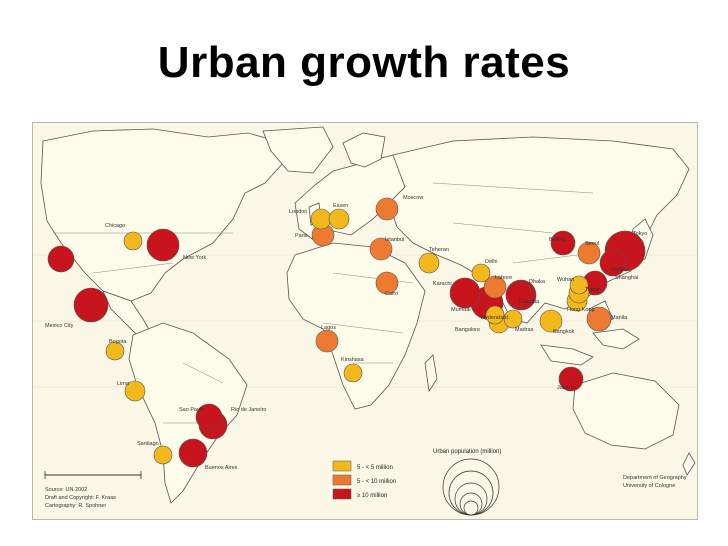  Describe the element at coordinates (619, 318) in the screenshot. I see `city-label-manila: Manila` at that location.